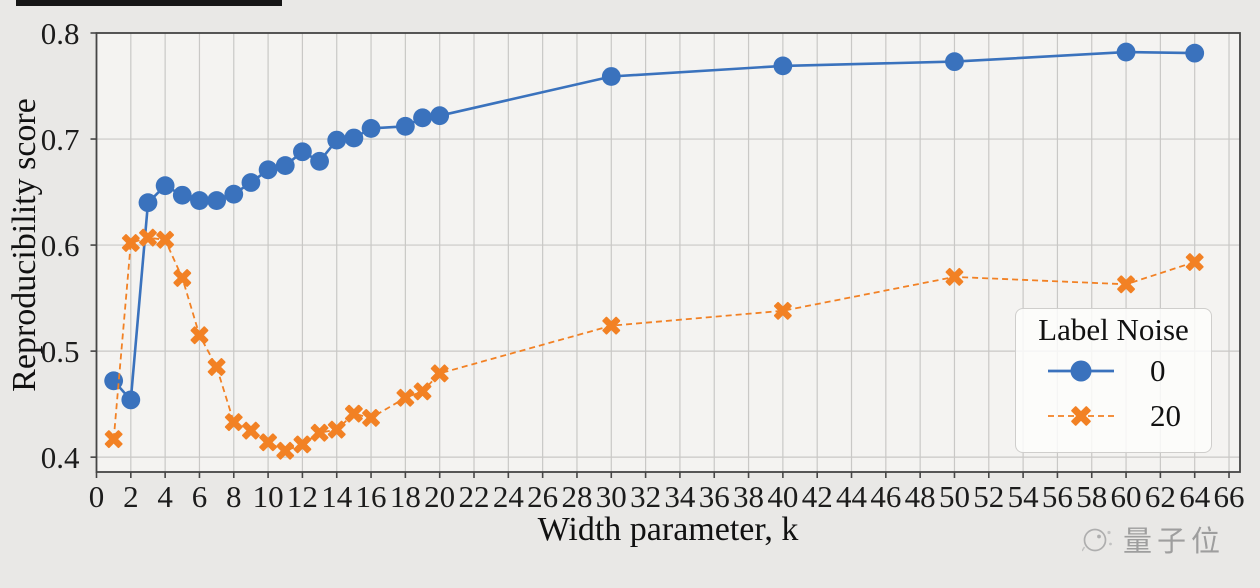 This screenshot has width=1260, height=588. Describe the element at coordinates (852, 496) in the screenshot. I see `svg-text: 44` at that location.